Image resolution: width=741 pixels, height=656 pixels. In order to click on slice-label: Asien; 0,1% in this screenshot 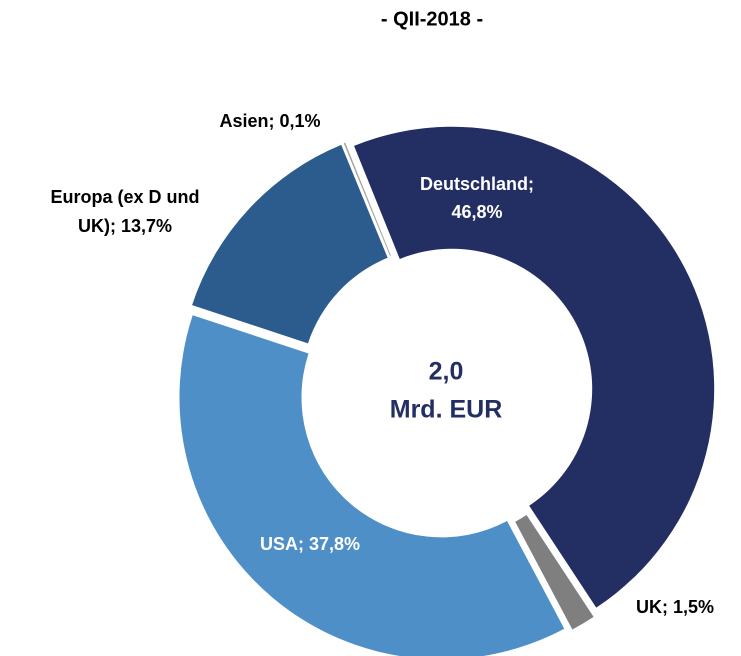, I will do `click(269, 121)`.